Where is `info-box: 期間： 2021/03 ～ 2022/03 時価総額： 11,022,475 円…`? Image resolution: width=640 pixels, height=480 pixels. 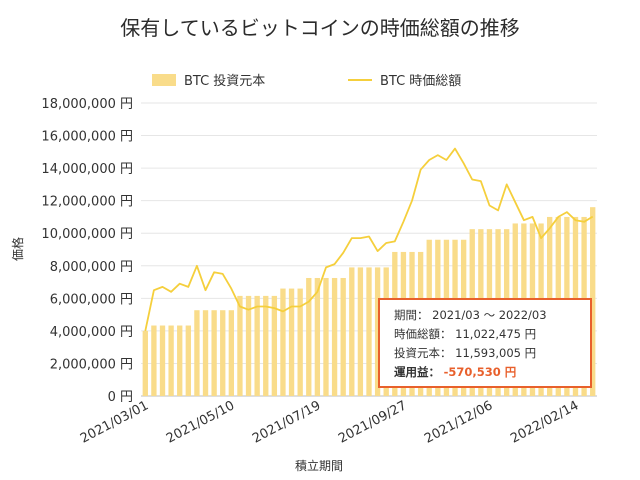
info-box: 期間： 2021/03 ～ 2022/03 時価総額： 11,022,475 円… is located at coordinates (485, 343).